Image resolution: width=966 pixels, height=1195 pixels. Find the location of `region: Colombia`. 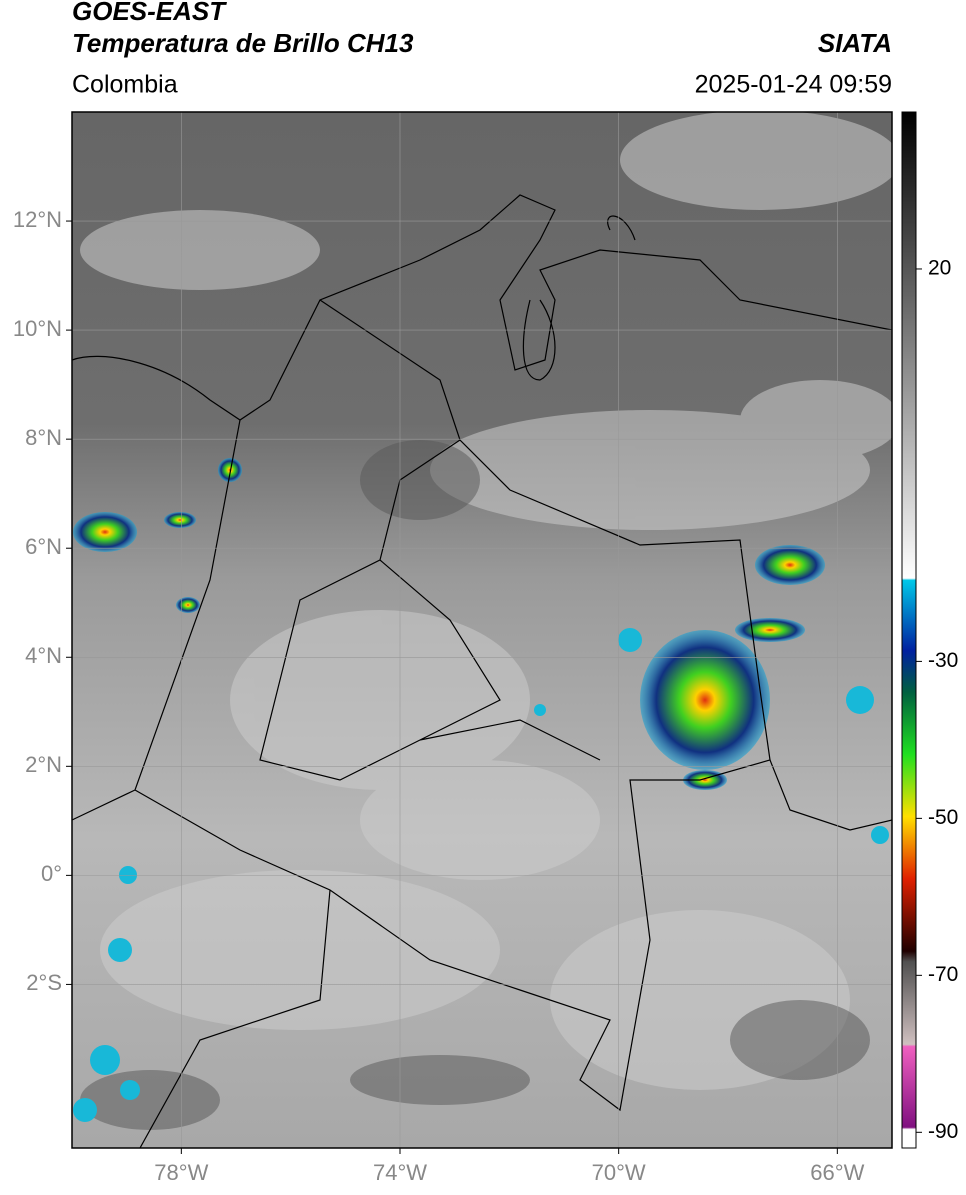

region: Colombia is located at coordinates (125, 85).